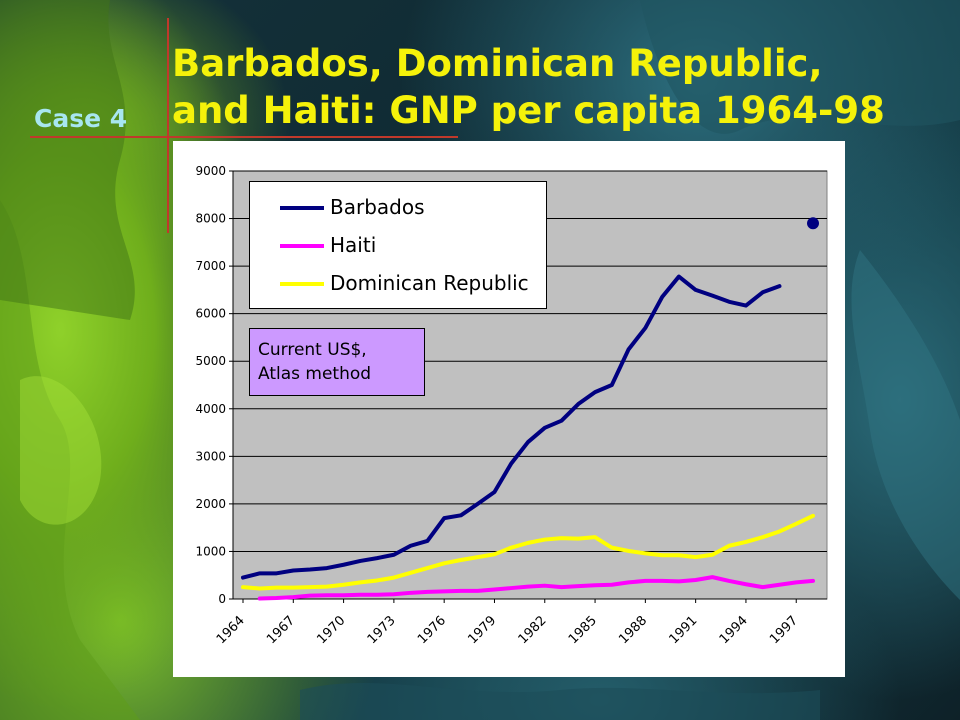 The image size is (960, 720). What do you see at coordinates (528, 110) in the screenshot?
I see `slide-title-line-2: and Haiti: GNP per capita 1964-98` at bounding box center [528, 110].